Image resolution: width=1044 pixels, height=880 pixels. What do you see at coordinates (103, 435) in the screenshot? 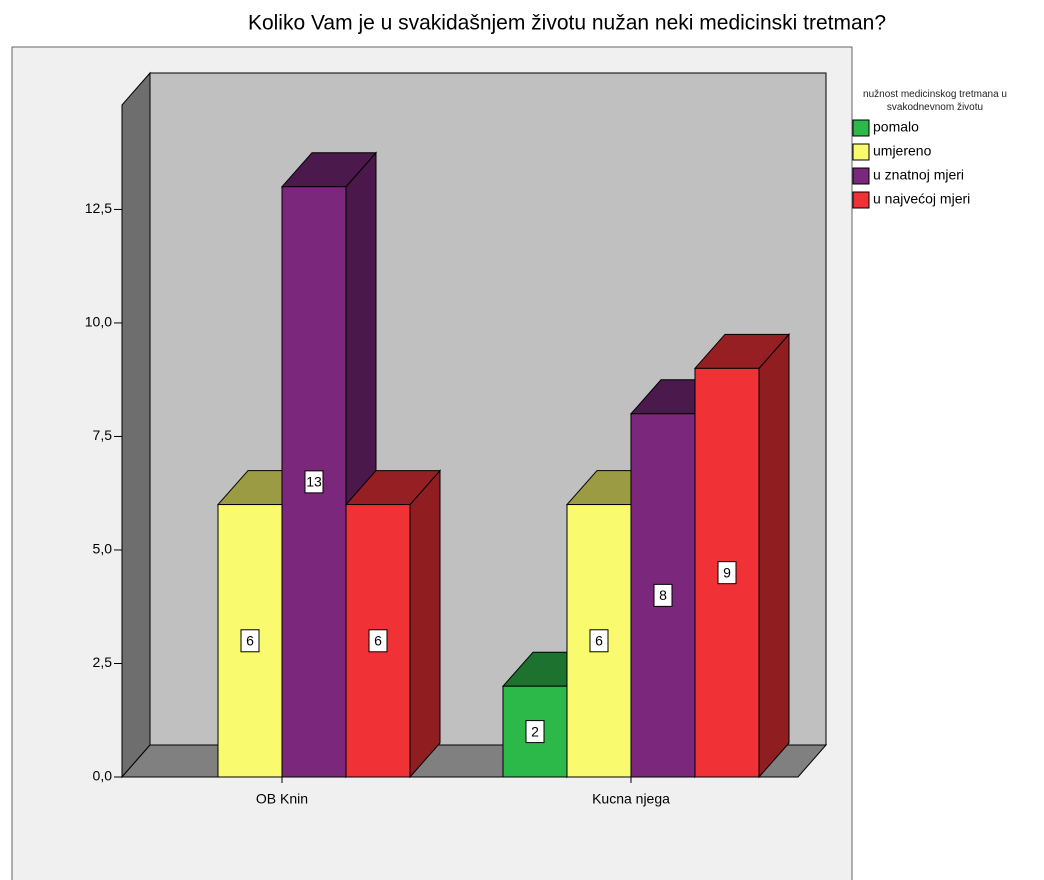
I see `y-tick-label: 7,5` at bounding box center [103, 435].